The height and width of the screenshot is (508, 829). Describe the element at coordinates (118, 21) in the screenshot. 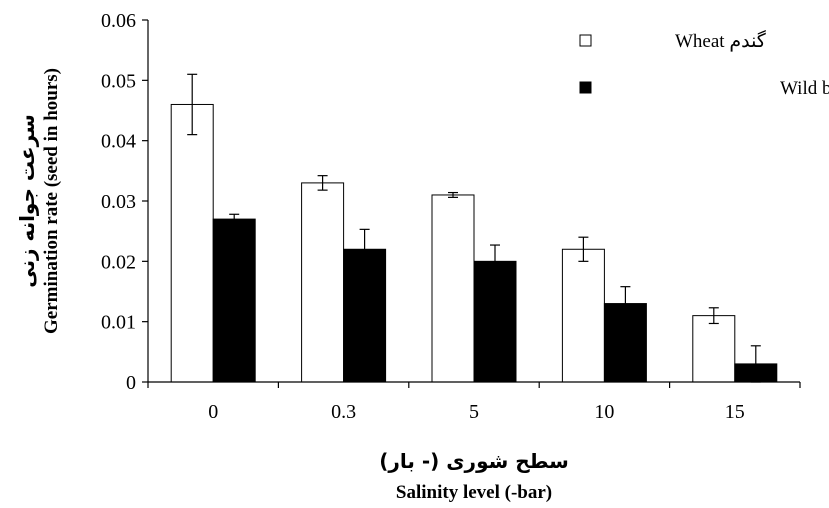

I see `y-tick-label: 0.06` at that location.